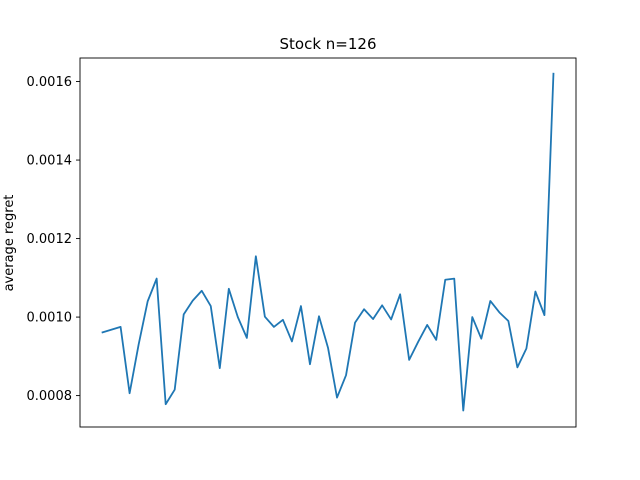 The width and height of the screenshot is (640, 480). I want to click on y-tick-label: 0.0008, so click(50, 396).